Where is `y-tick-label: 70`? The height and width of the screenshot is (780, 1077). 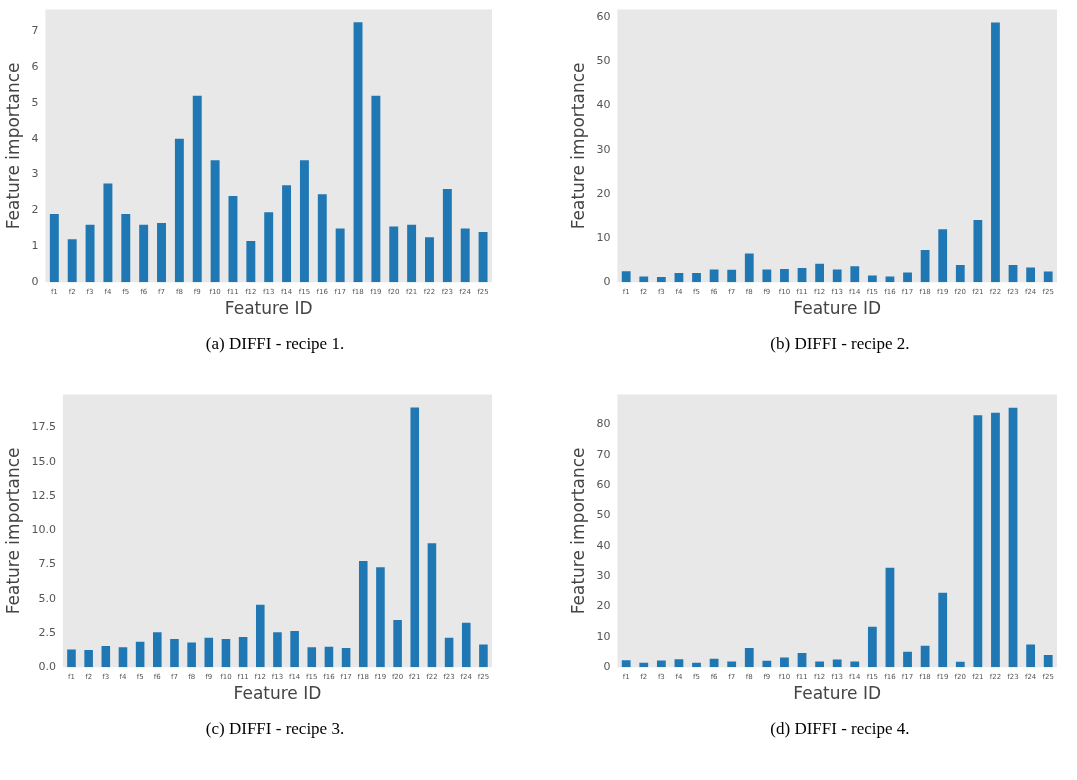 y-tick-label: 70 is located at coordinates (603, 454).